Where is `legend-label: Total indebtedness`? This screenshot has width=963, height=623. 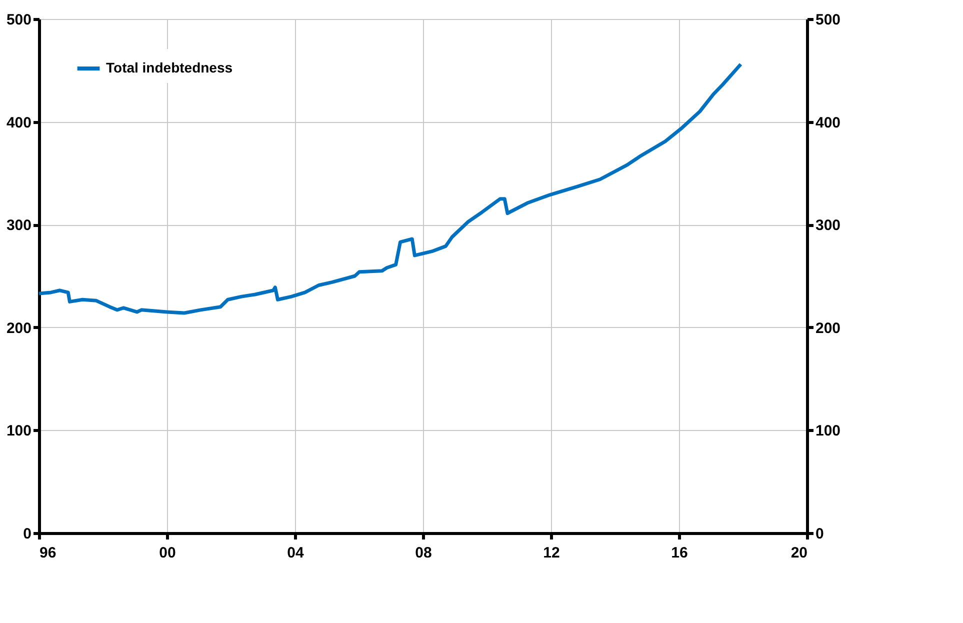 legend-label: Total indebtedness is located at coordinates (169, 68).